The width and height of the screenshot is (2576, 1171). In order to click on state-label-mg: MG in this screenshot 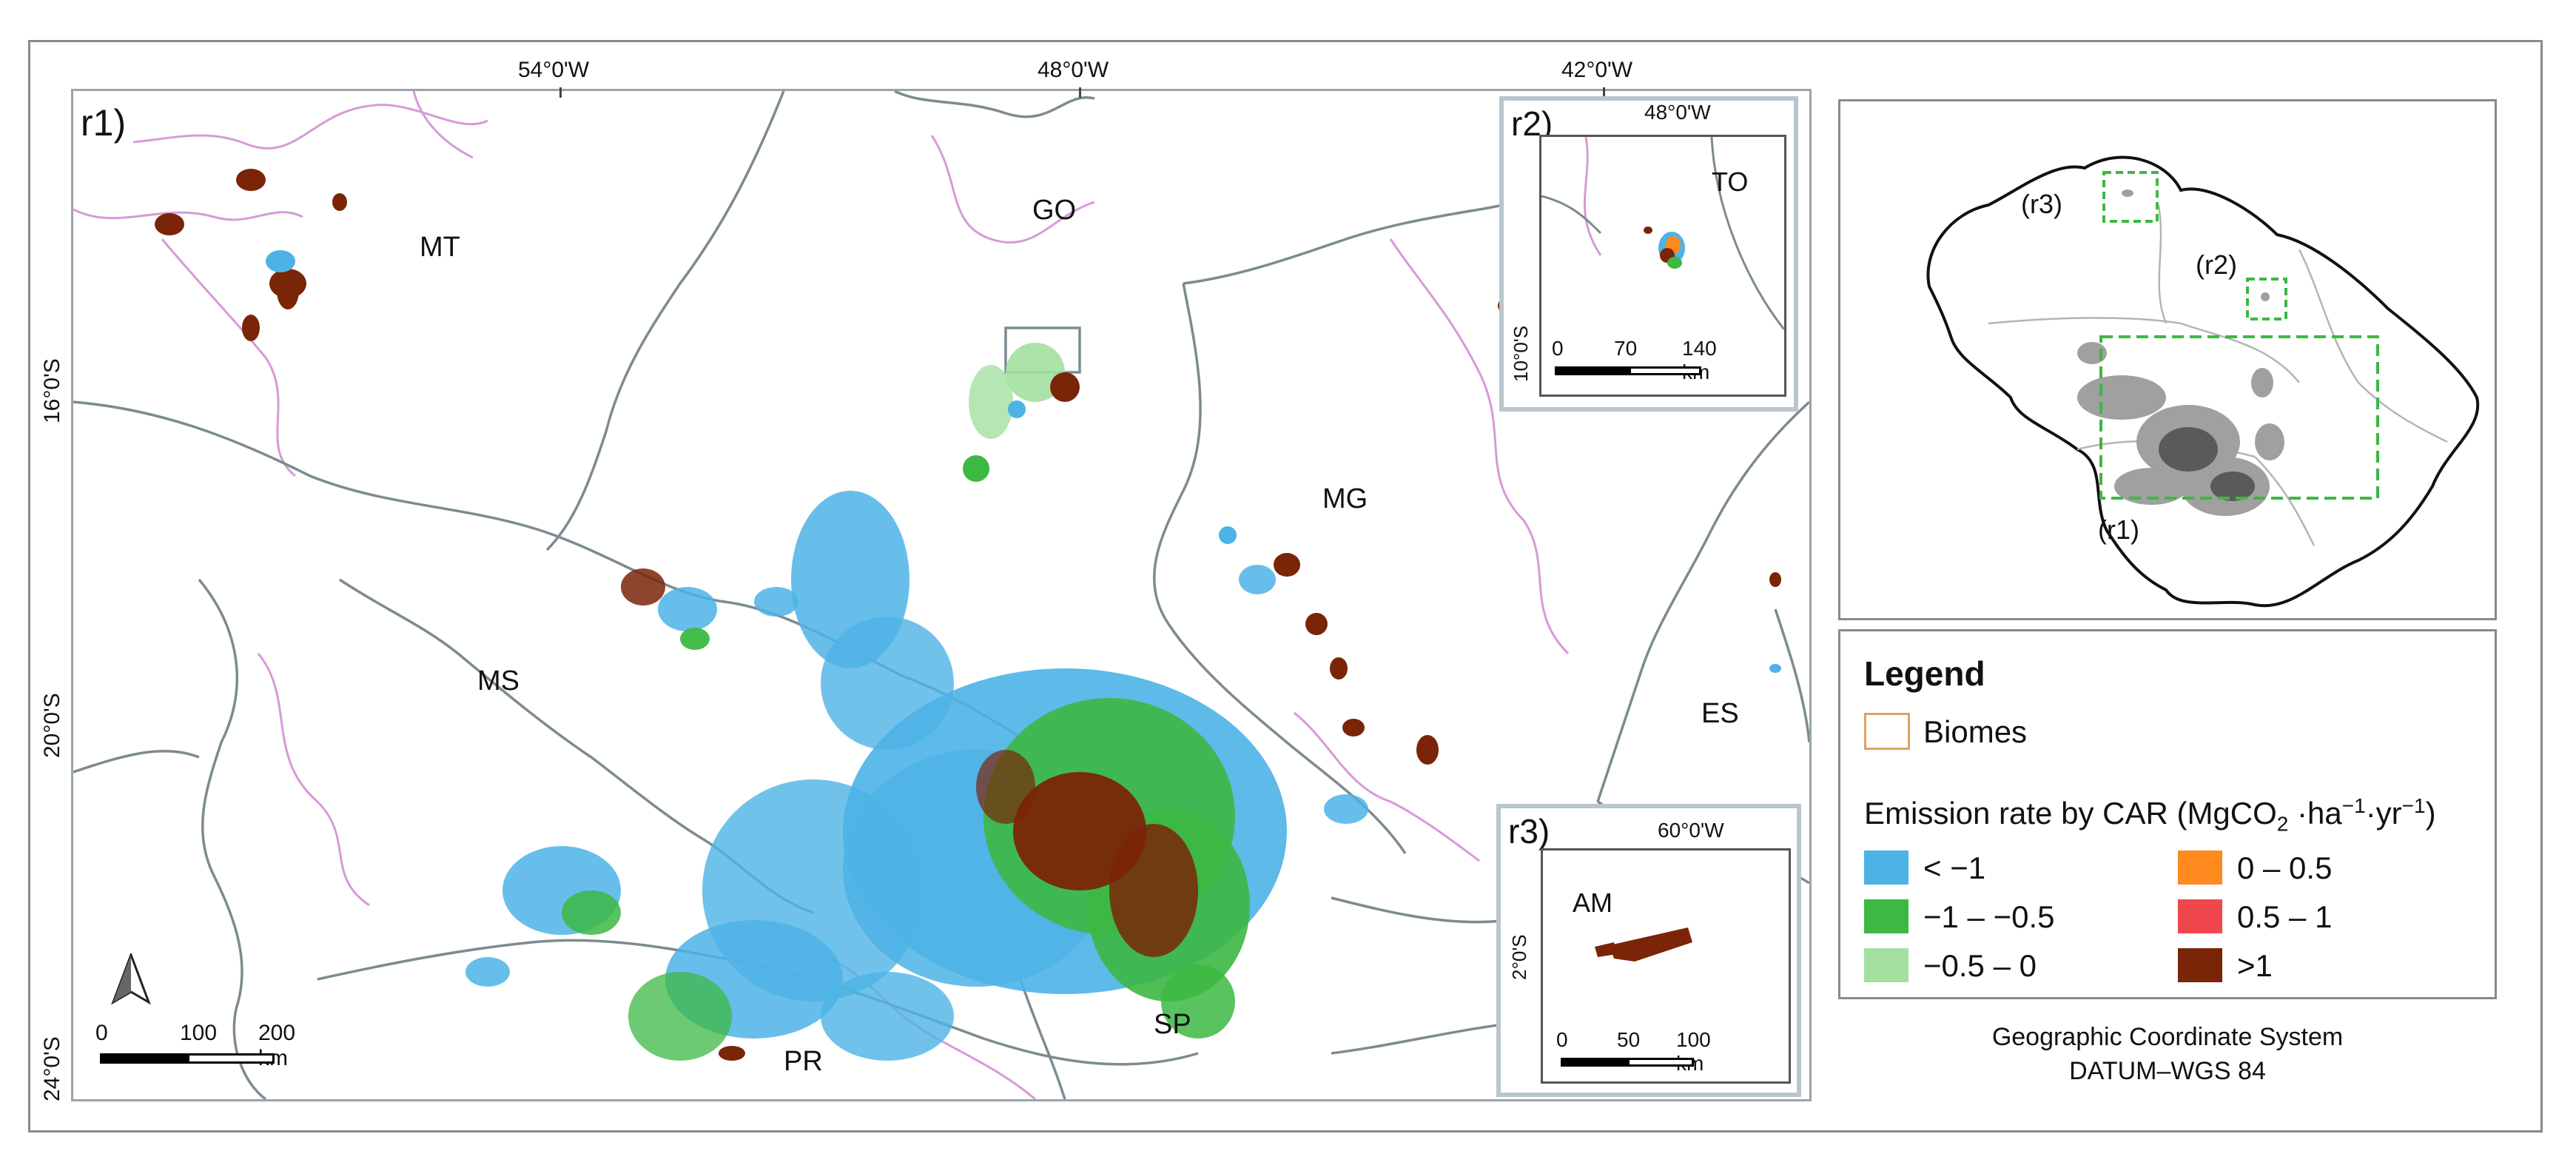, I will do `click(1345, 498)`.